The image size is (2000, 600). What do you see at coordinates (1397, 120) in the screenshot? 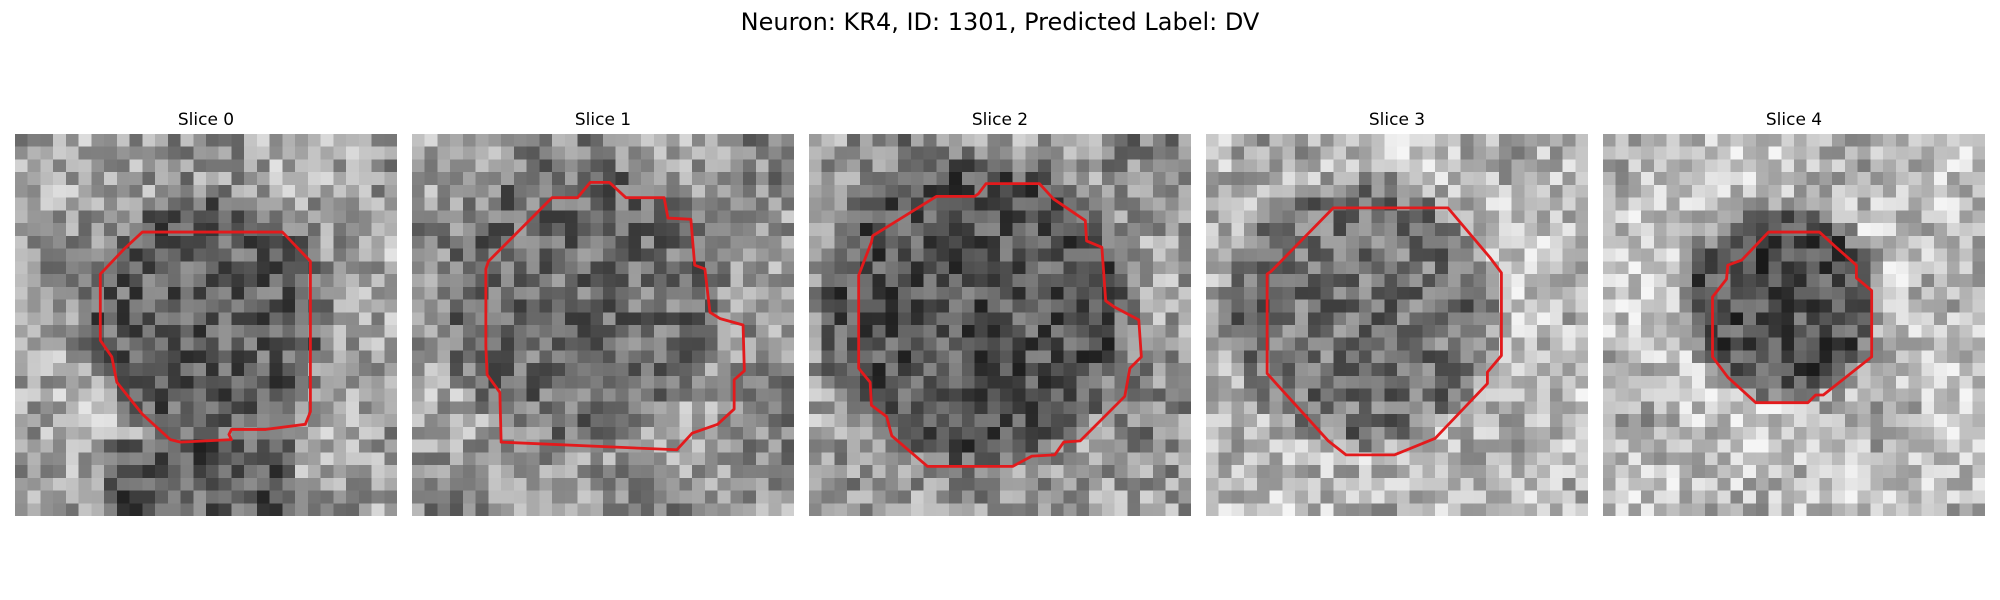
I see `slice-title-3: Slice 3` at bounding box center [1397, 120].